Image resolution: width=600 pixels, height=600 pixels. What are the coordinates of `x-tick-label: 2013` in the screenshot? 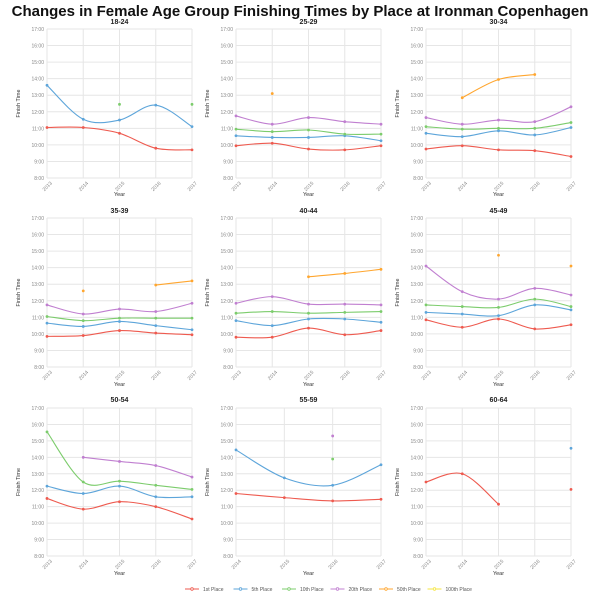 It's located at (48, 186).